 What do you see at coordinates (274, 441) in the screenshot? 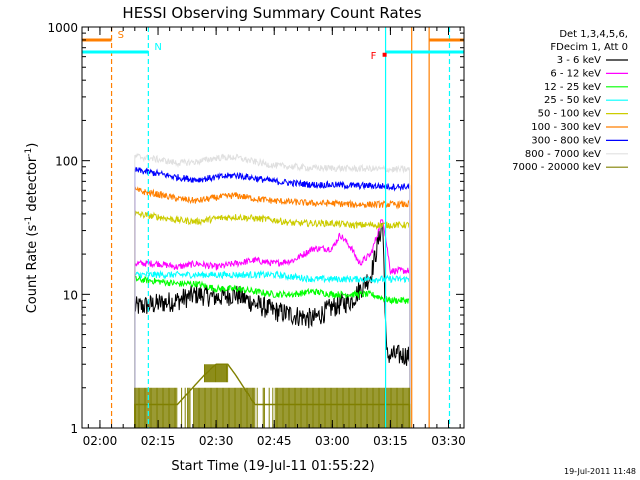
I see `x-tick-label: 02:45` at bounding box center [274, 441].